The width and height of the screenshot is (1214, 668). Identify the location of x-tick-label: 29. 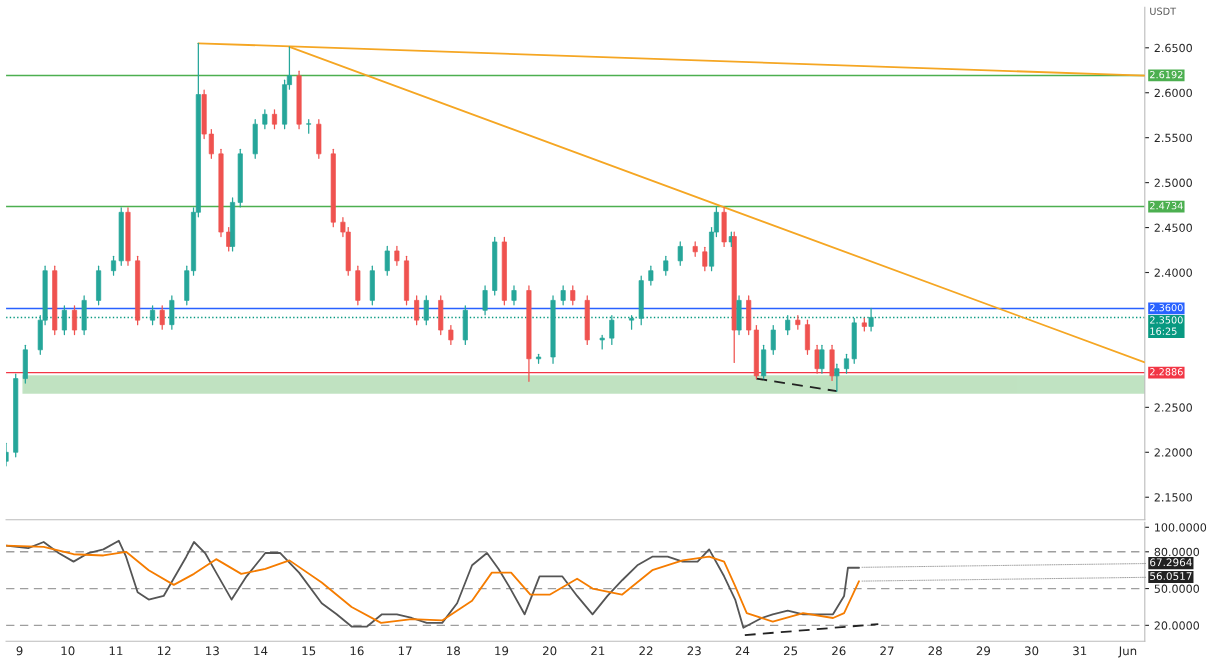
(983, 651).